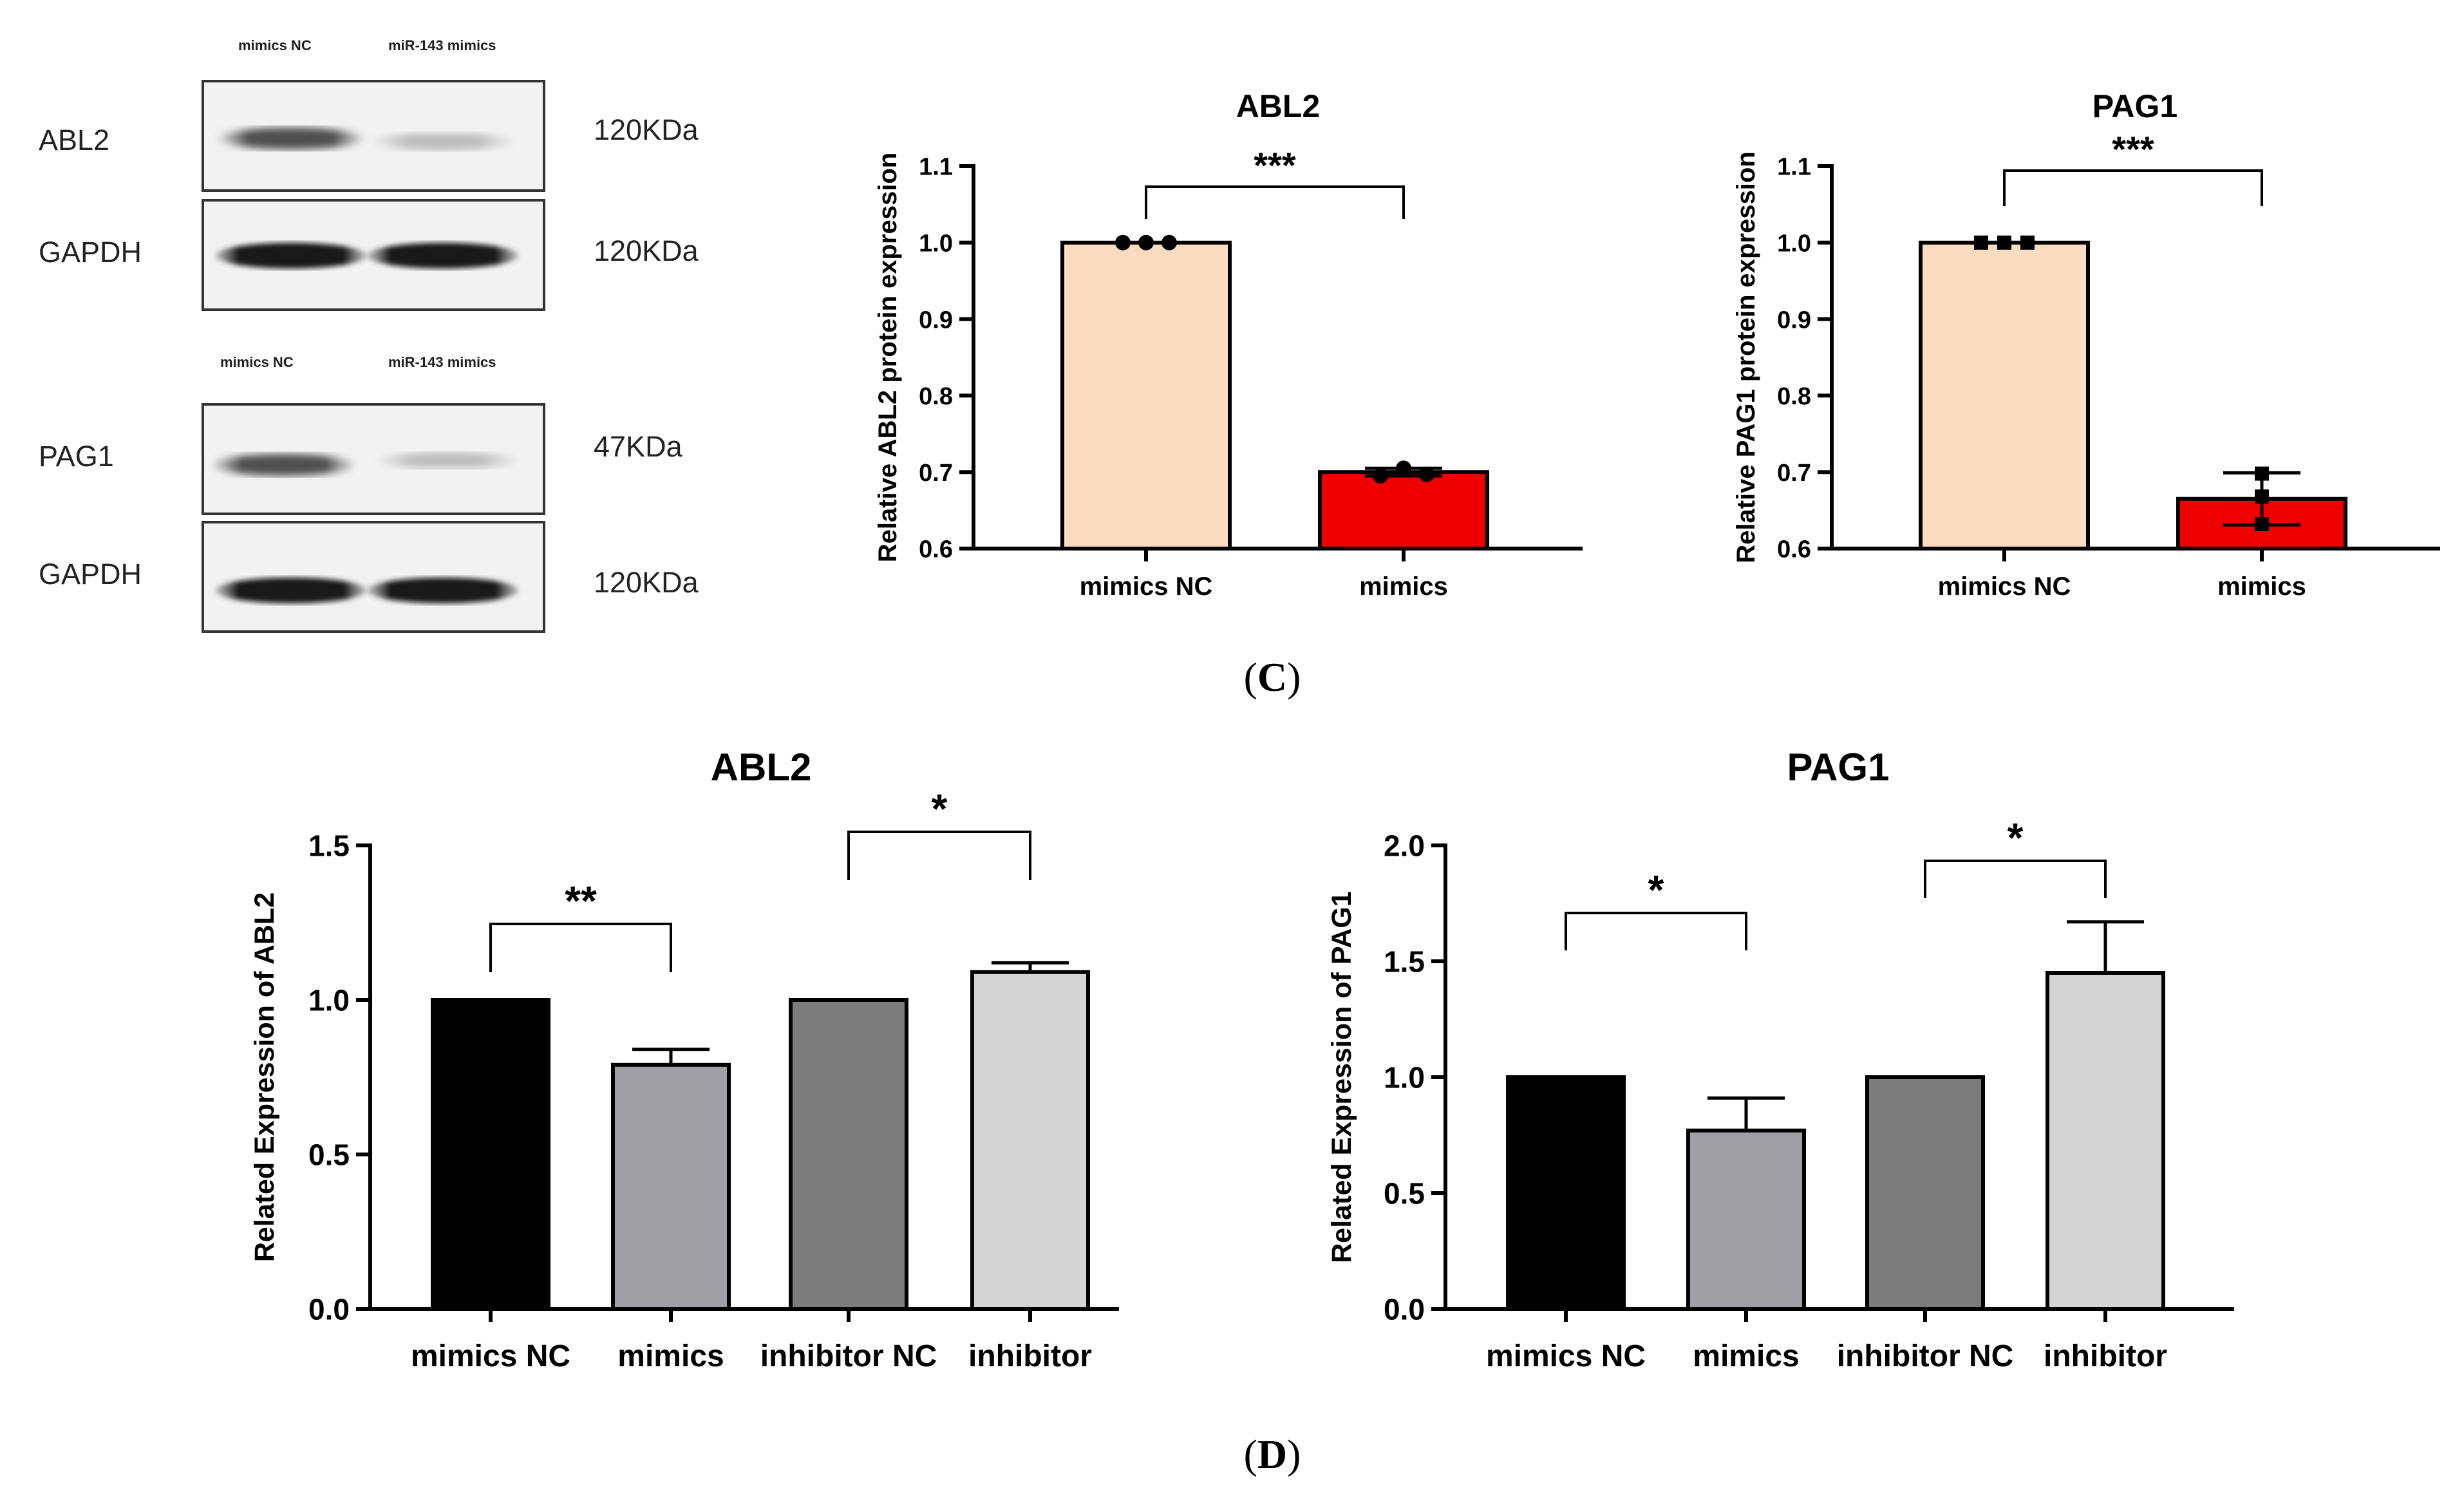 The height and width of the screenshot is (1506, 2464). I want to click on blot2-protein-label: PAG1, so click(76, 457).